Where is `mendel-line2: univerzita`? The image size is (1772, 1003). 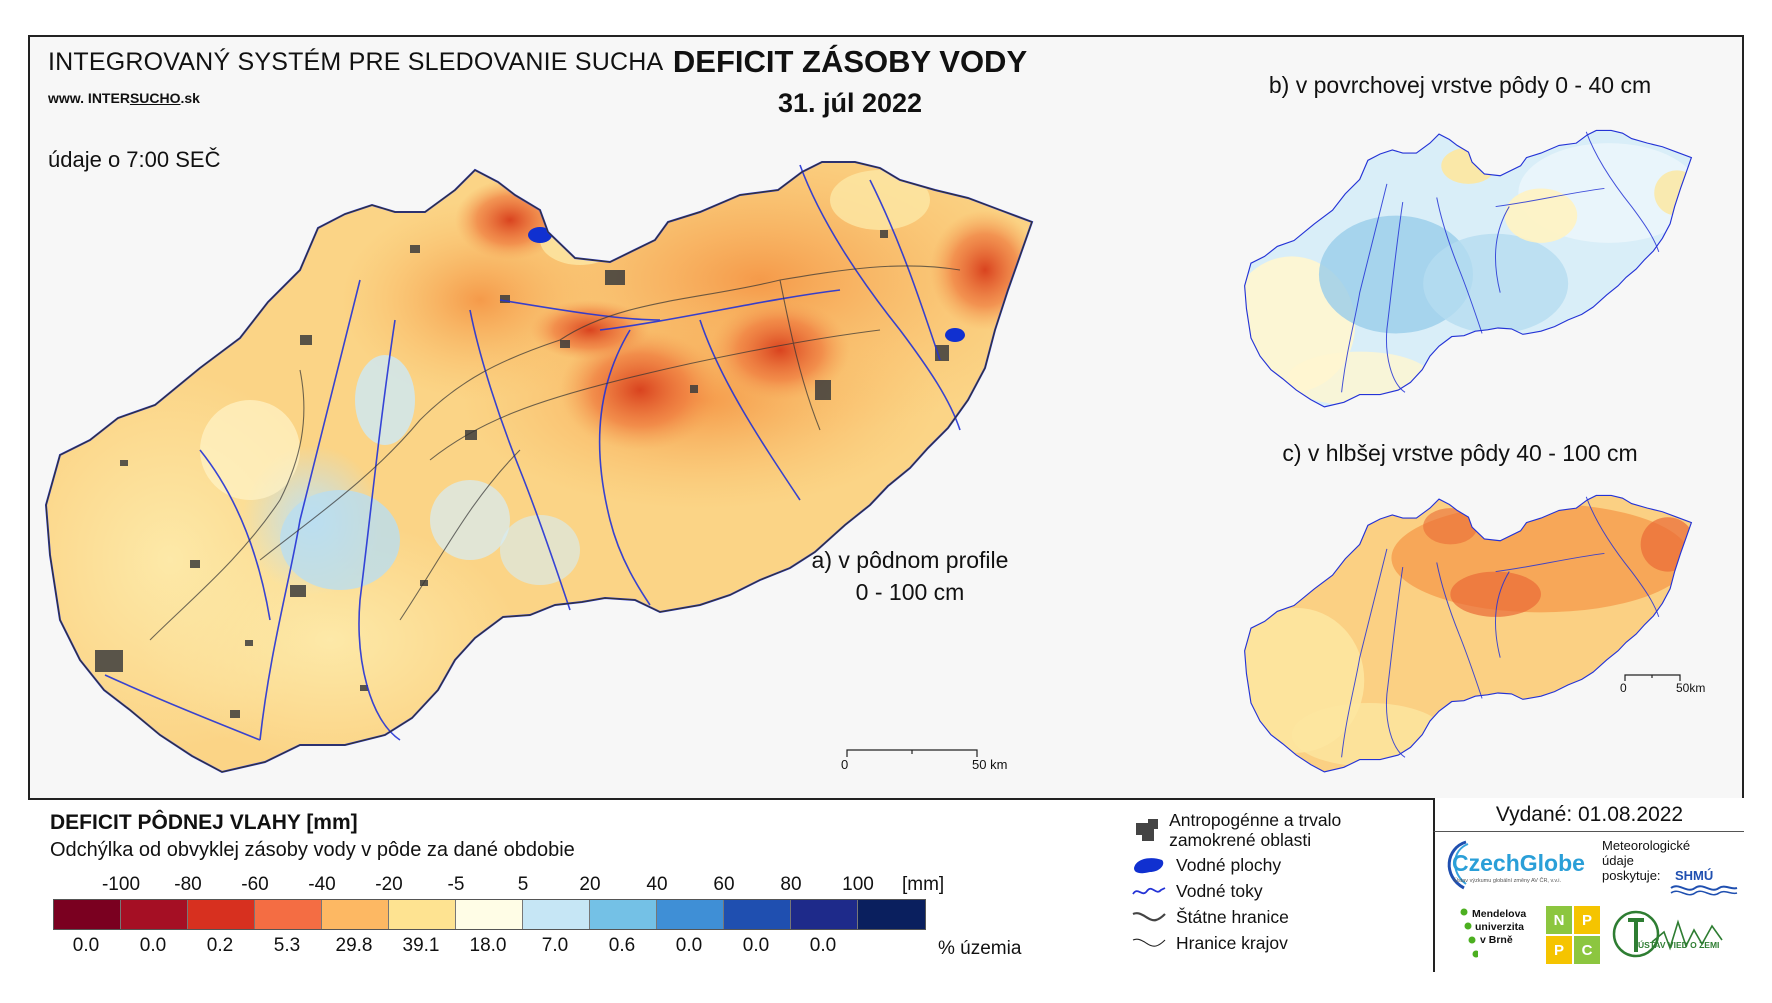 mendel-line2: univerzita is located at coordinates (1500, 927).